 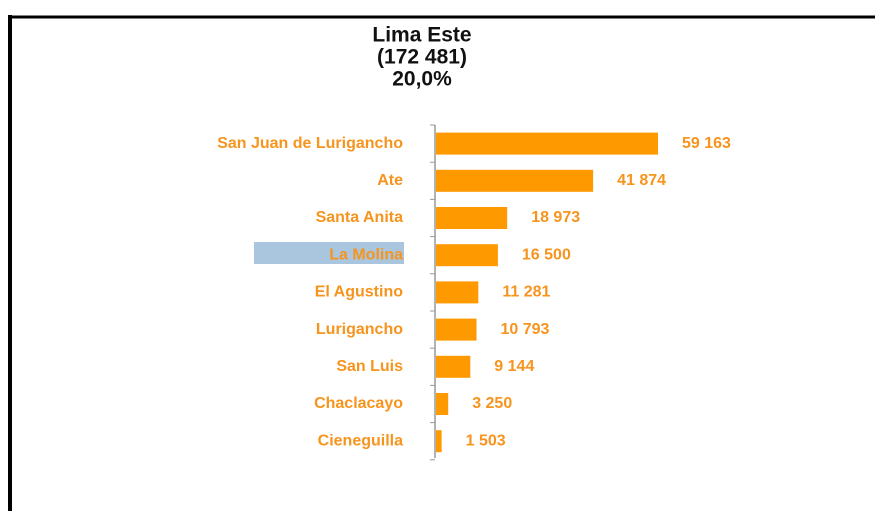 What do you see at coordinates (360, 217) in the screenshot?
I see `category-label: Santa Anita` at bounding box center [360, 217].